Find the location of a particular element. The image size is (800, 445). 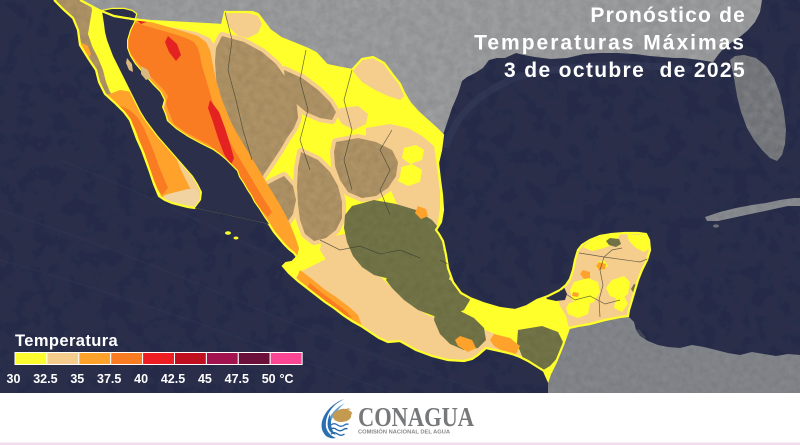

svg-text: 30 is located at coordinates (14, 379).